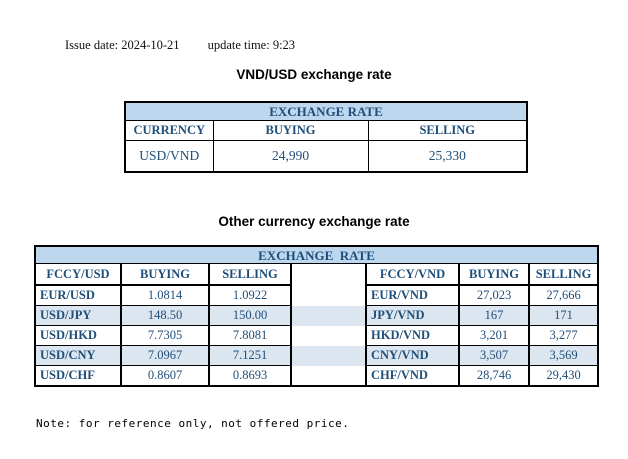  What do you see at coordinates (563, 295) in the screenshot?
I see `selling-cell: 27,666` at bounding box center [563, 295].